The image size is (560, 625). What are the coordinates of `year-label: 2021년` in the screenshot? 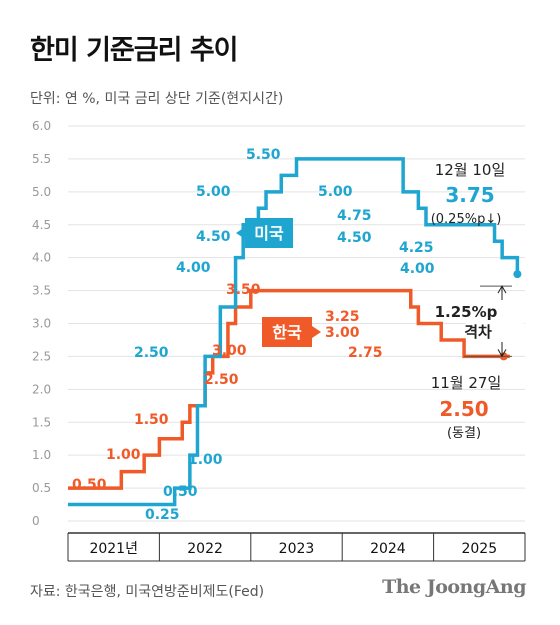 It's located at (113, 549).